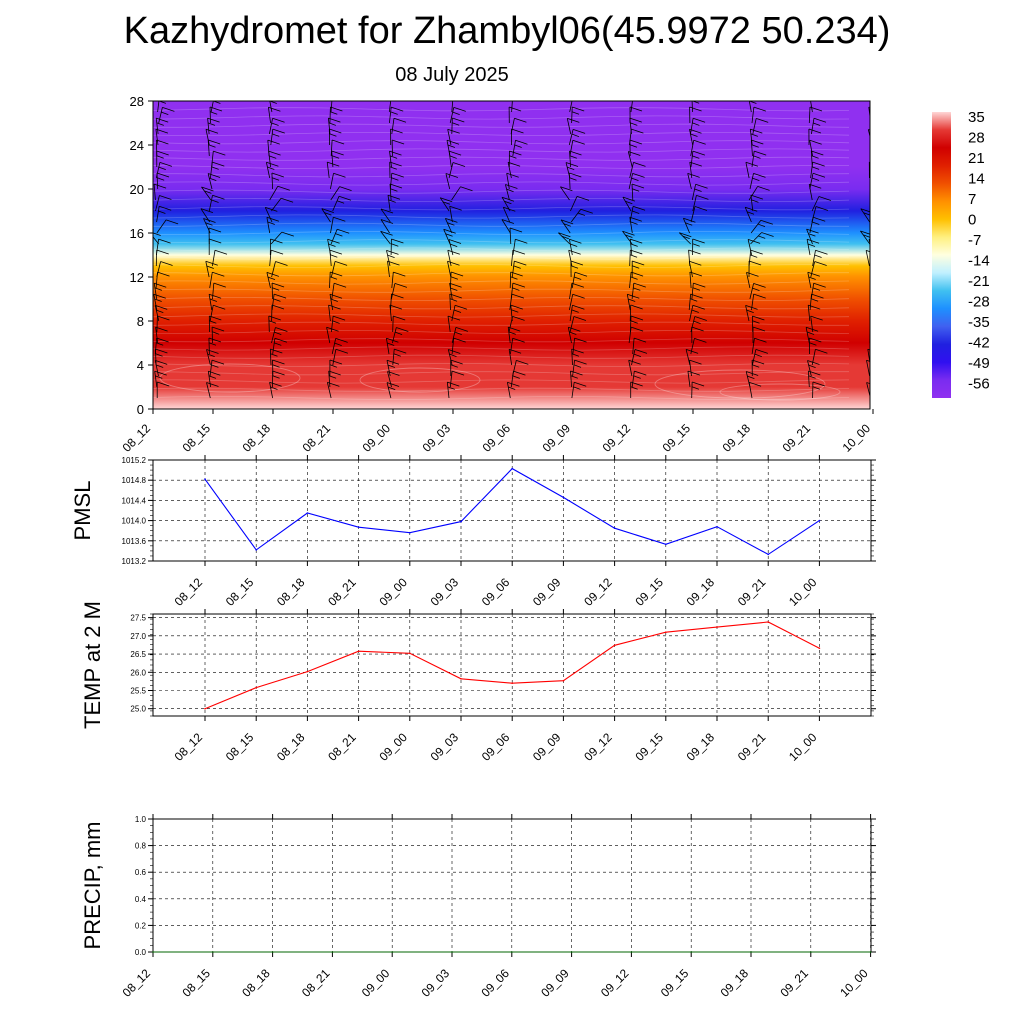 The width and height of the screenshot is (1024, 1024). What do you see at coordinates (92, 665) in the screenshot?
I see `temp-group-ylabel: TEMP at 2 M` at bounding box center [92, 665].